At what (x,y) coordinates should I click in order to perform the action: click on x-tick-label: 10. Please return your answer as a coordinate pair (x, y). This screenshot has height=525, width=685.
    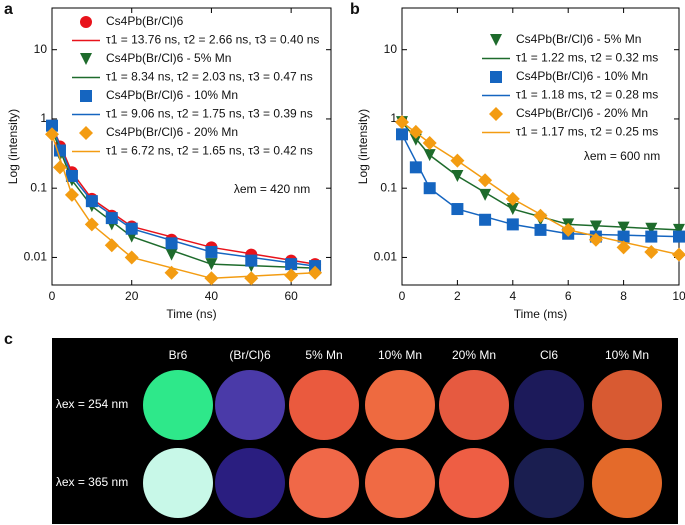
    Looking at the image, I should click on (678, 296).